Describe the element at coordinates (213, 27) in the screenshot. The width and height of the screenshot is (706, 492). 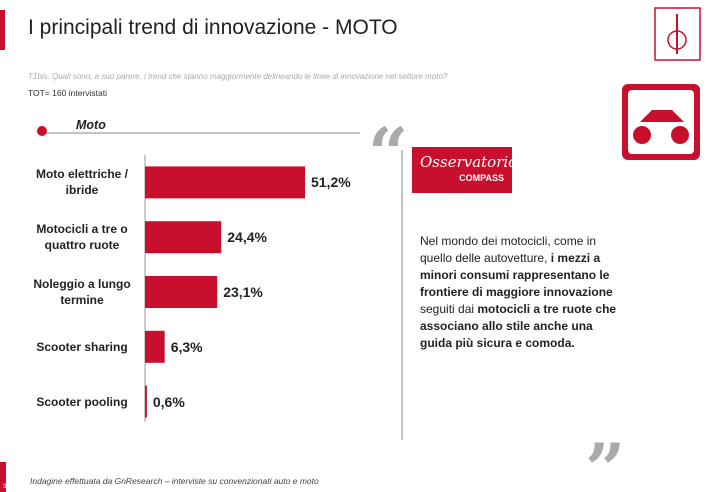
I see `title: I principali trend di innovazione - MOTO` at that location.